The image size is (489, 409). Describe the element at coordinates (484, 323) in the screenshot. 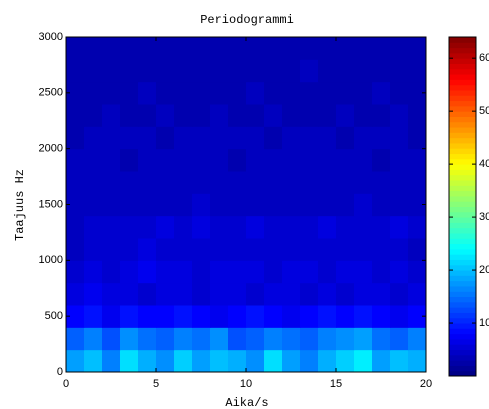

I see `colorbar-tick-label: 10` at that location.